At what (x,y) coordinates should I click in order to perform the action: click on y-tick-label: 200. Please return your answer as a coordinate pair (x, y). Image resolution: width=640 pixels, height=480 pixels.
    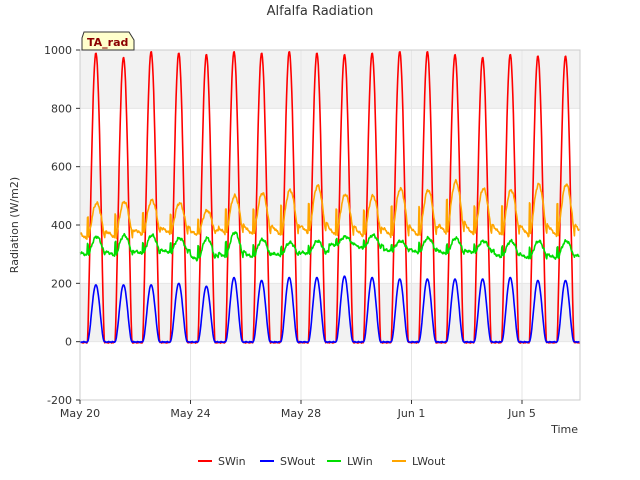
    Looking at the image, I should click on (61, 283).